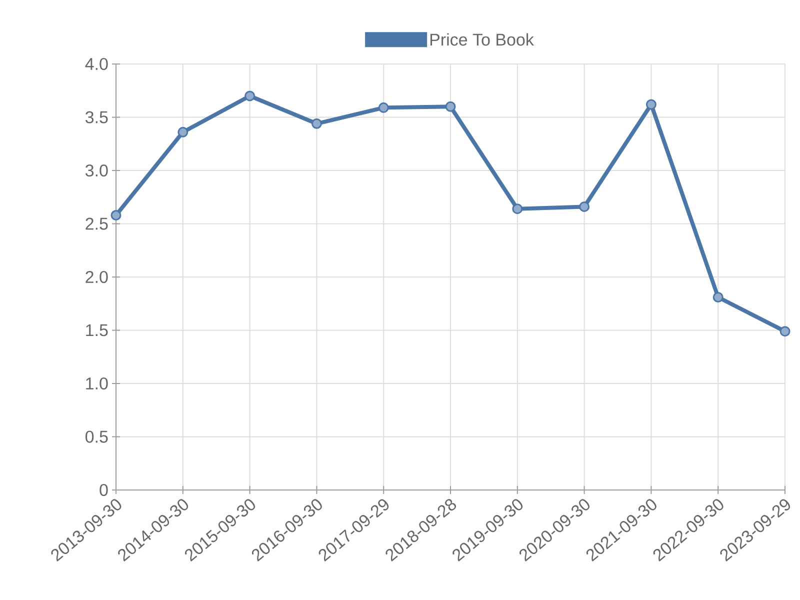 The image size is (800, 600). I want to click on y-tick-label: 2.0, so click(97, 277).